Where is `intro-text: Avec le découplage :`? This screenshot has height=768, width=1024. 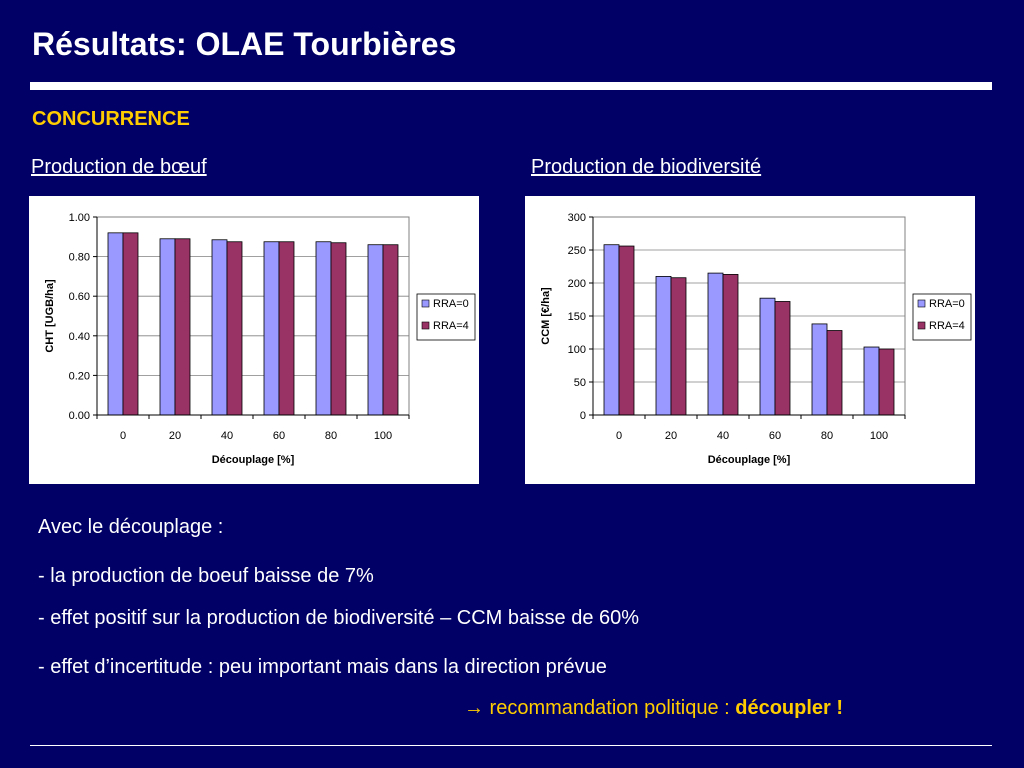
intro-text: Avec le découplage : is located at coordinates (131, 527).